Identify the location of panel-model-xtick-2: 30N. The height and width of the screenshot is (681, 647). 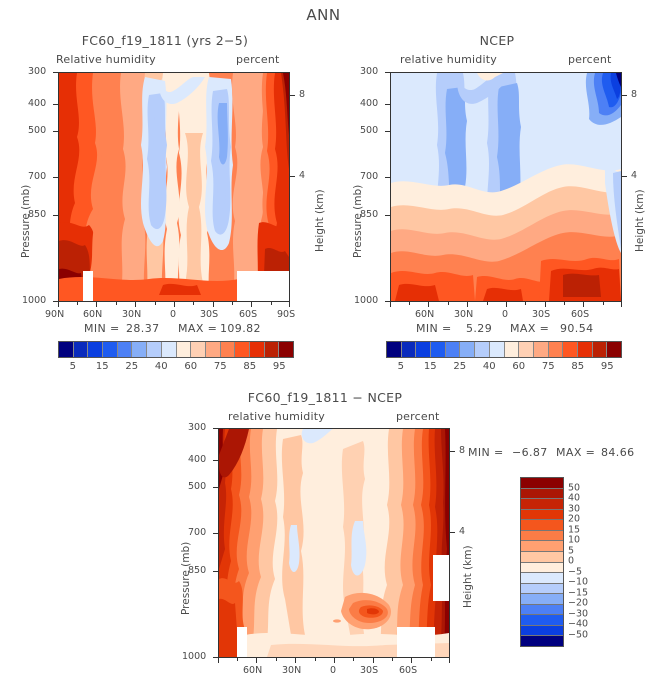
(132, 314).